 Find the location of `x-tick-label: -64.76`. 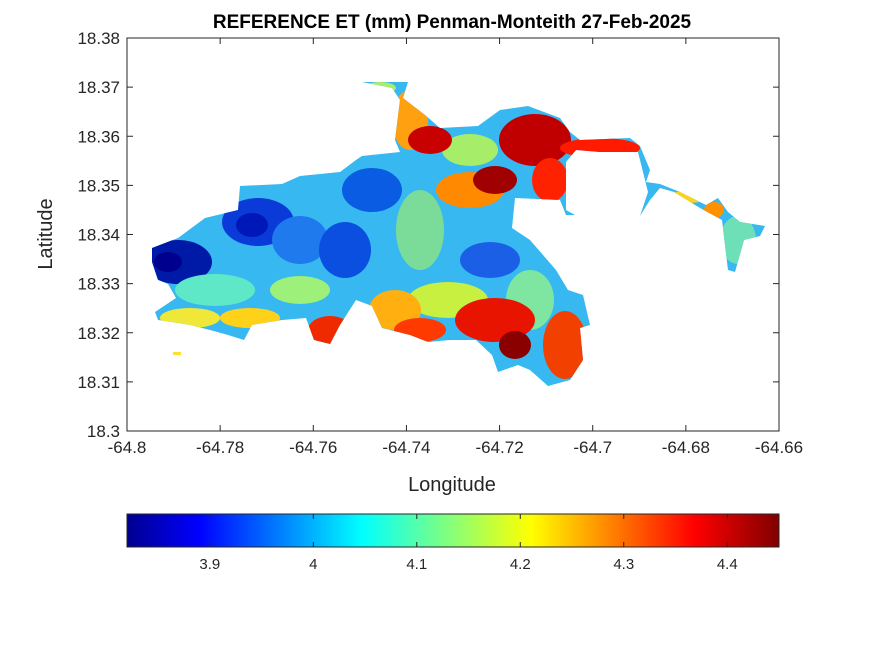

x-tick-label: -64.76 is located at coordinates (313, 447).